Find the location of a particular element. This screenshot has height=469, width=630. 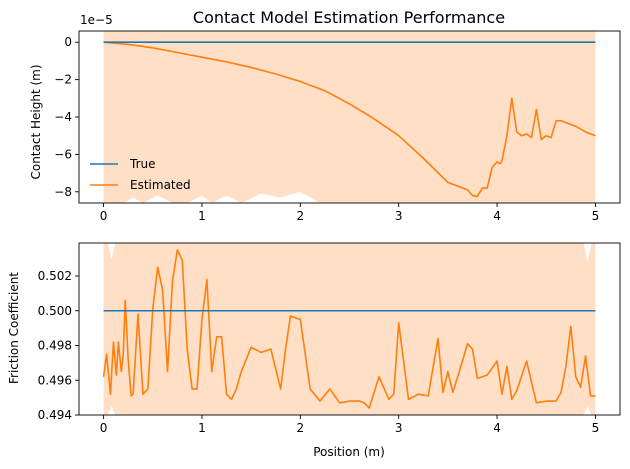

y-tick-label: −4 is located at coordinates (63, 117).